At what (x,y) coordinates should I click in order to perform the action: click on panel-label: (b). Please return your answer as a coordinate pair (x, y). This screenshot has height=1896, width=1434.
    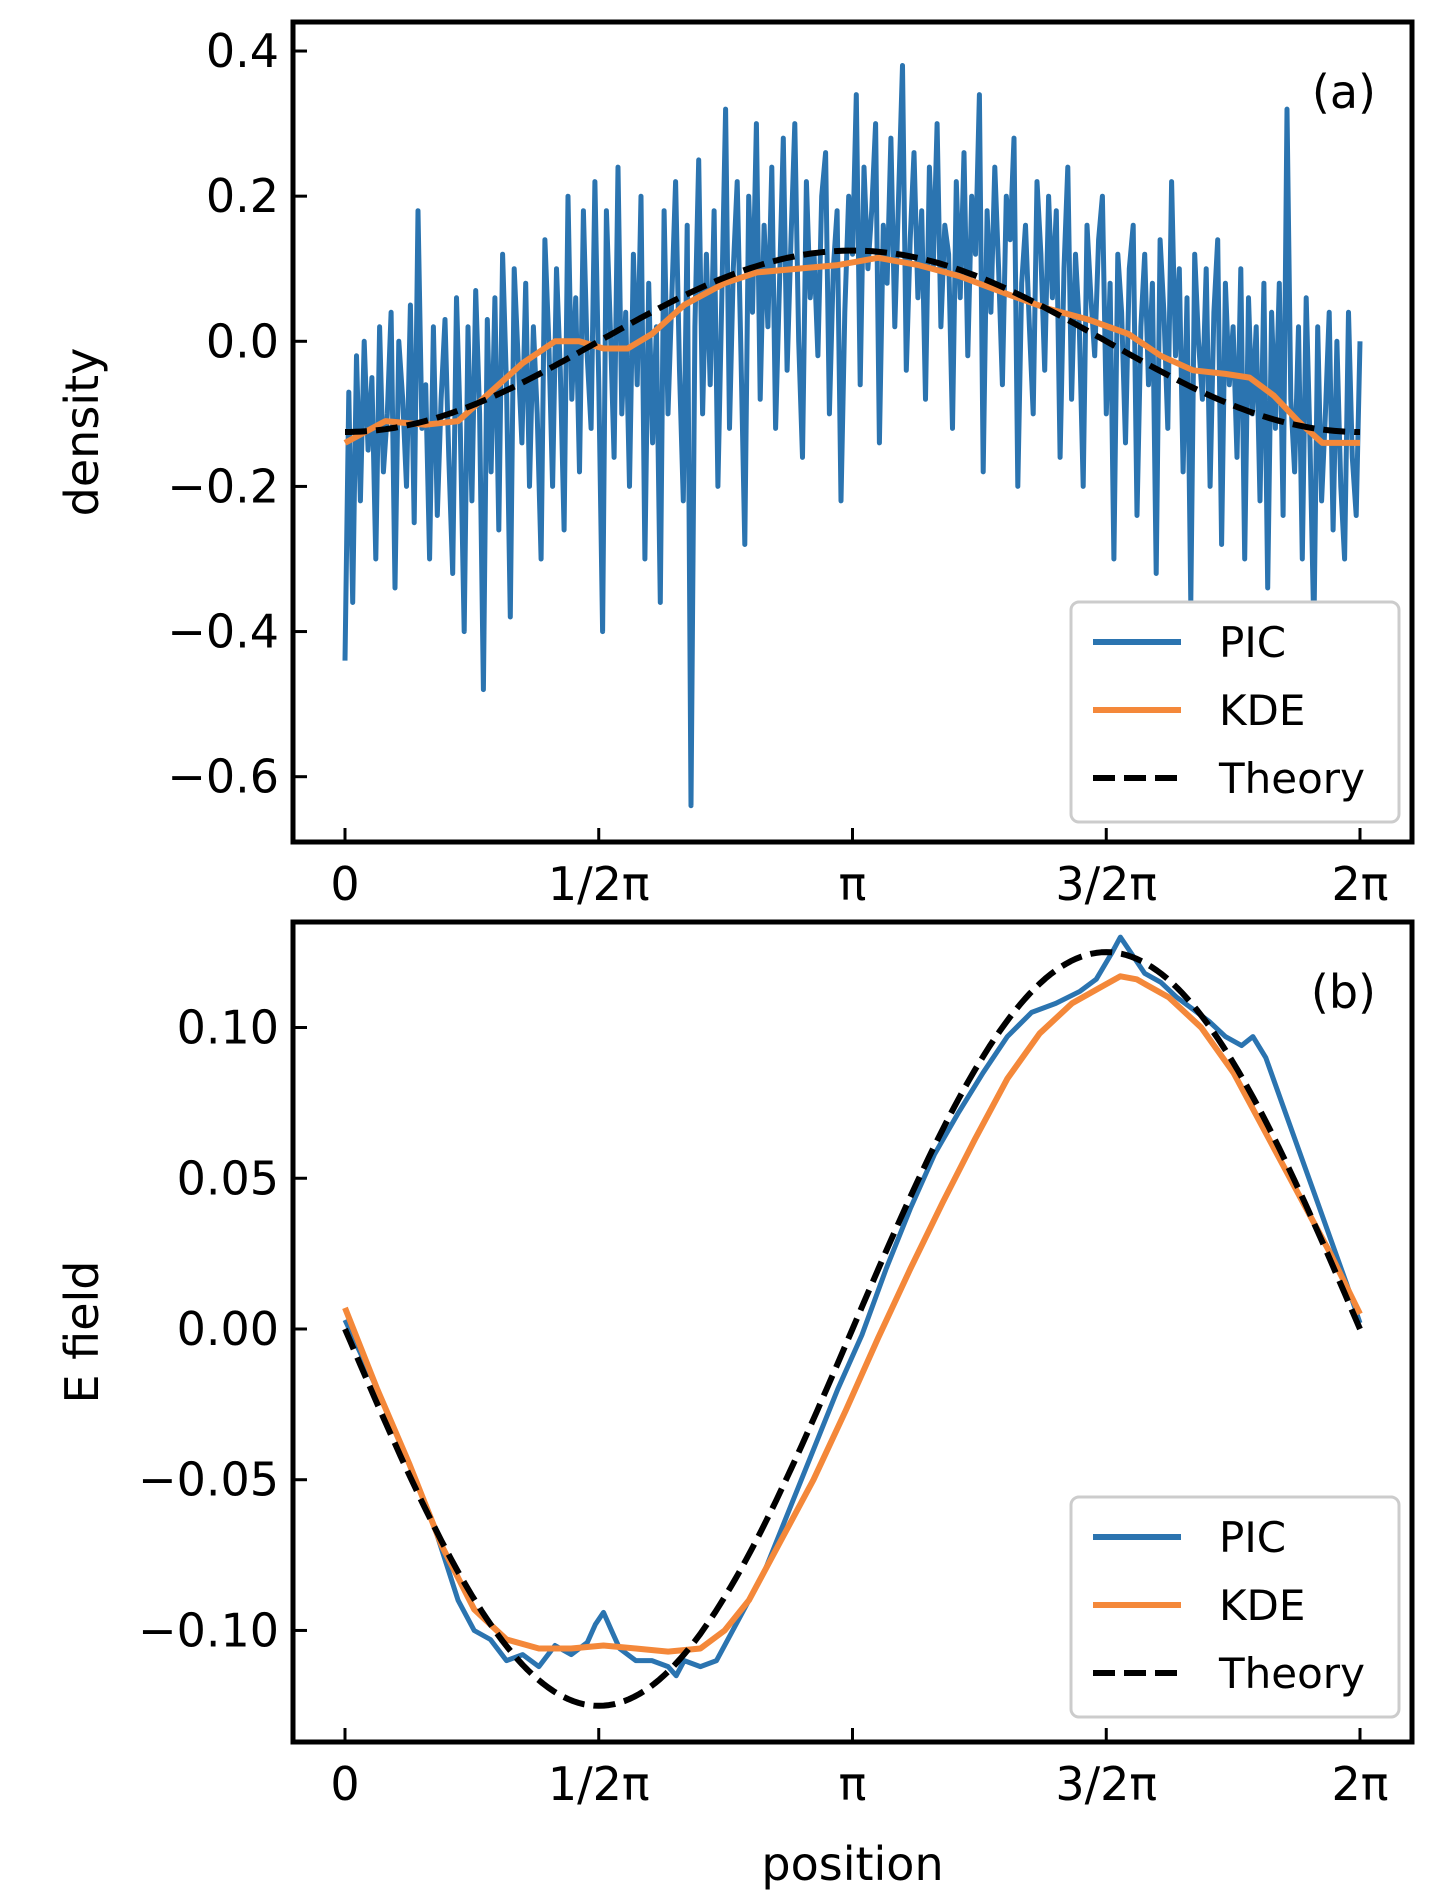
    Looking at the image, I should click on (1343, 992).